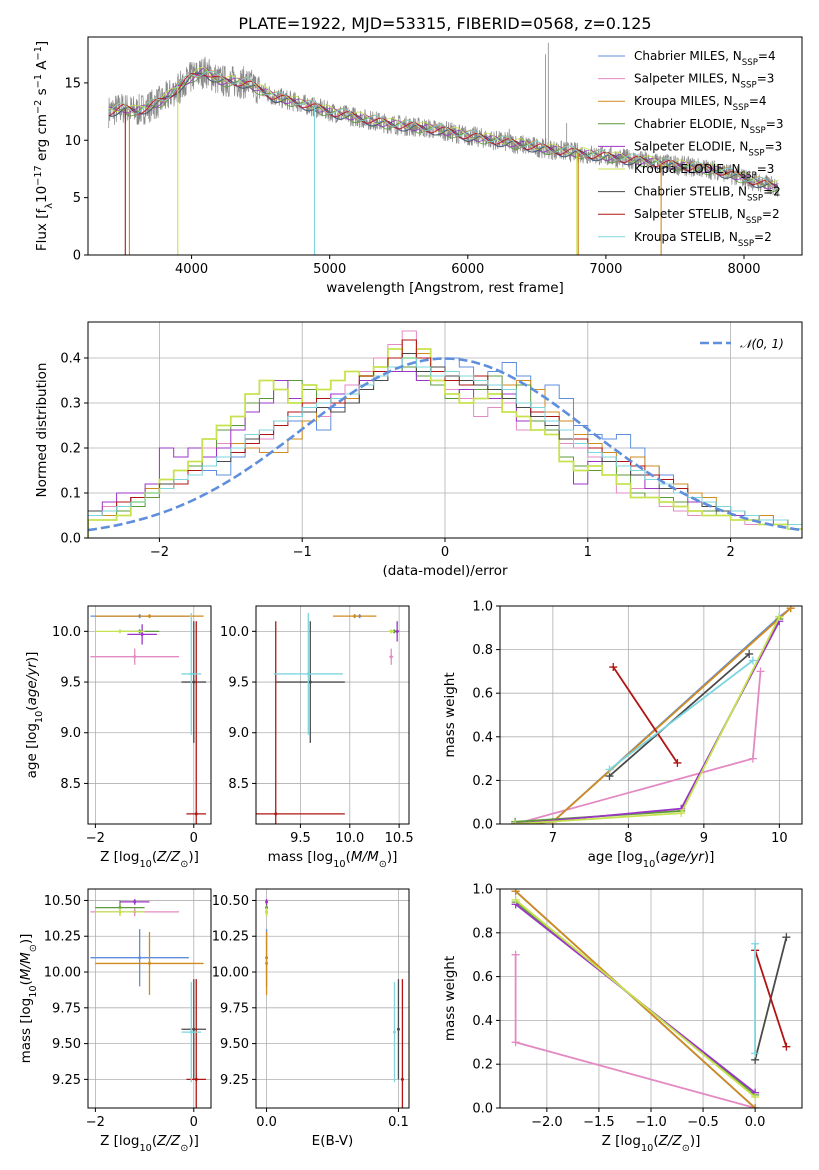 The height and width of the screenshot is (1170, 819). Describe the element at coordinates (39, 717) in the screenshot. I see `age-vs-z-ylabel-part: 10` at that location.